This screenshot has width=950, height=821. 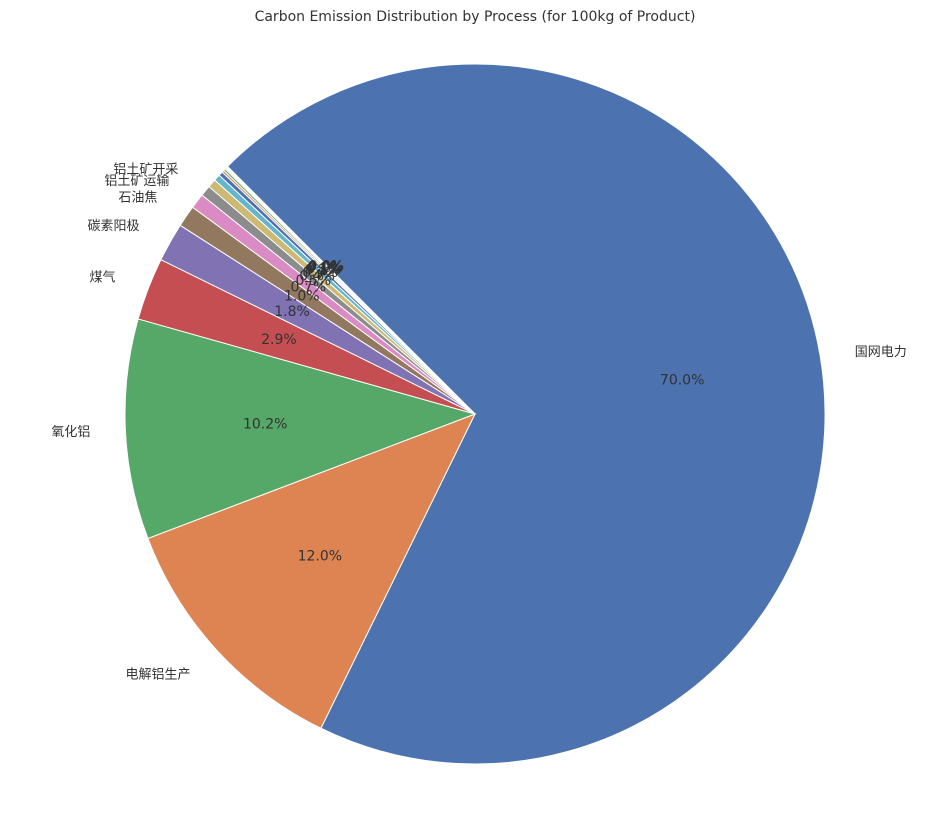 What do you see at coordinates (309, 287) in the screenshot?
I see `slice-percent-label: 0.7%` at bounding box center [309, 287].